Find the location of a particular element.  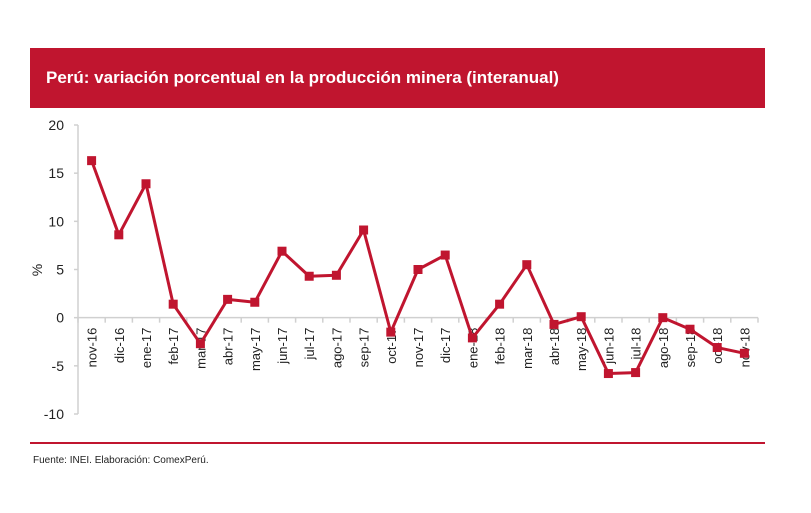

x-tick-label: ago-18 is located at coordinates (663, 348).